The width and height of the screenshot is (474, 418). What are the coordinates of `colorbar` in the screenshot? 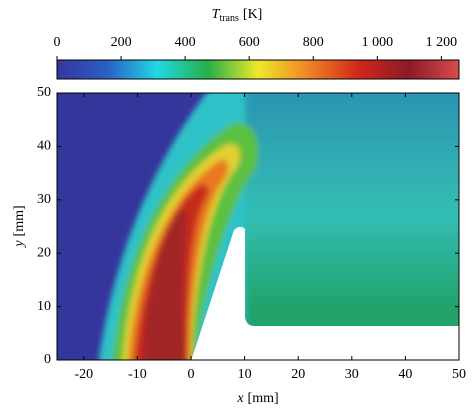 It's located at (258, 69).